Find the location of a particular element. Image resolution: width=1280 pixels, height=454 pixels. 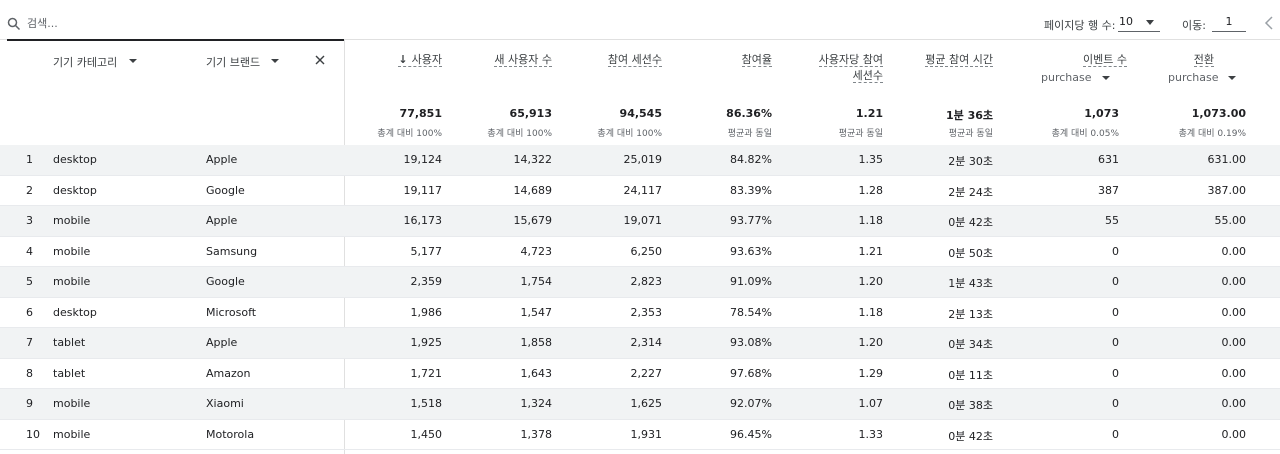

event-filter-select: purchase is located at coordinates (1066, 77).